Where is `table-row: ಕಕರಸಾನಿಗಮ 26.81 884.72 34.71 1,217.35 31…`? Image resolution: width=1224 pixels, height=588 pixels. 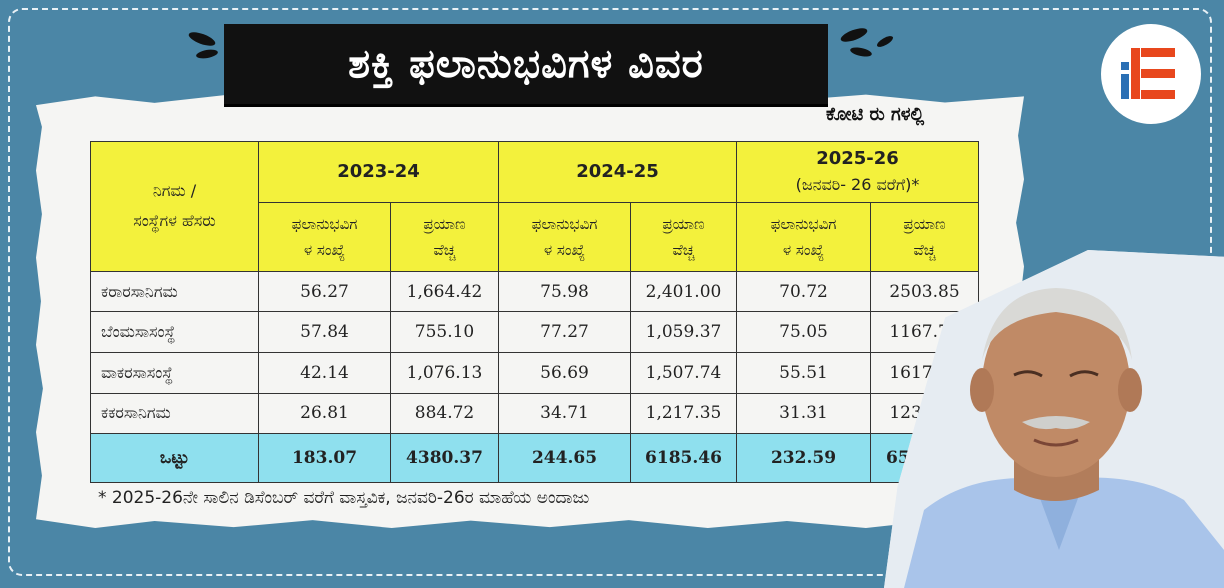
table-row: ಕಕರಸಾನಿಗಮ 26.81 884.72 34.71 1,217.35 31… is located at coordinates (534, 413).